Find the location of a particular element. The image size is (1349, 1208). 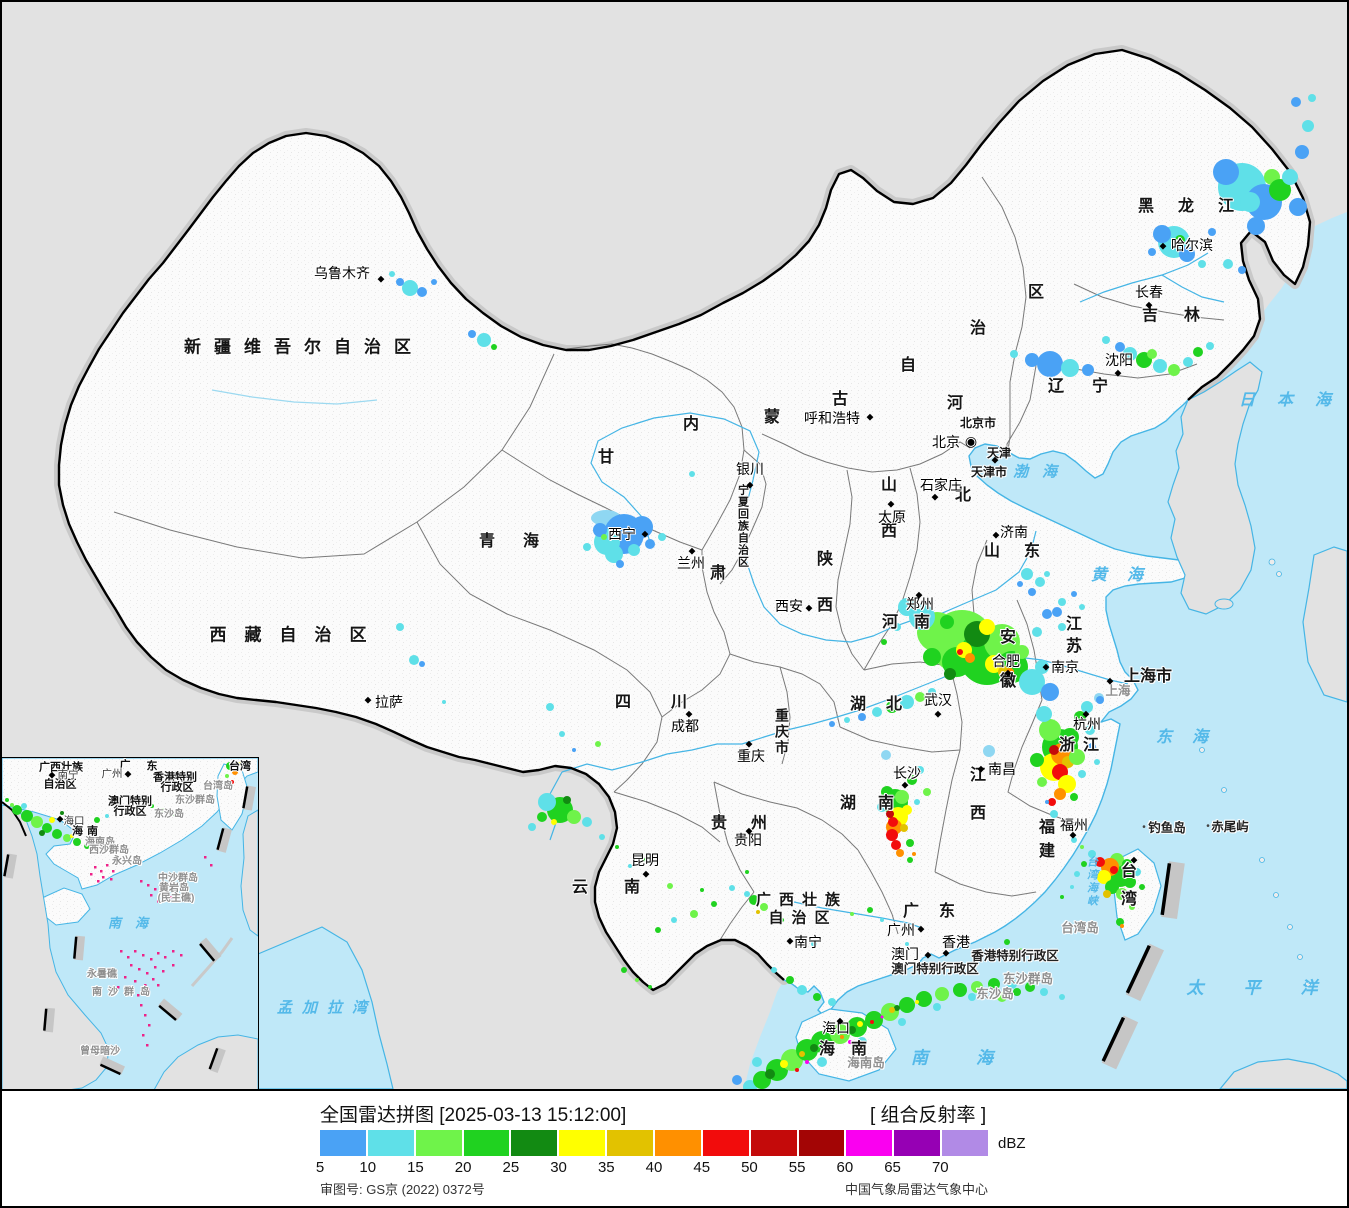

tick-55: 55 is located at coordinates (797, 1167).